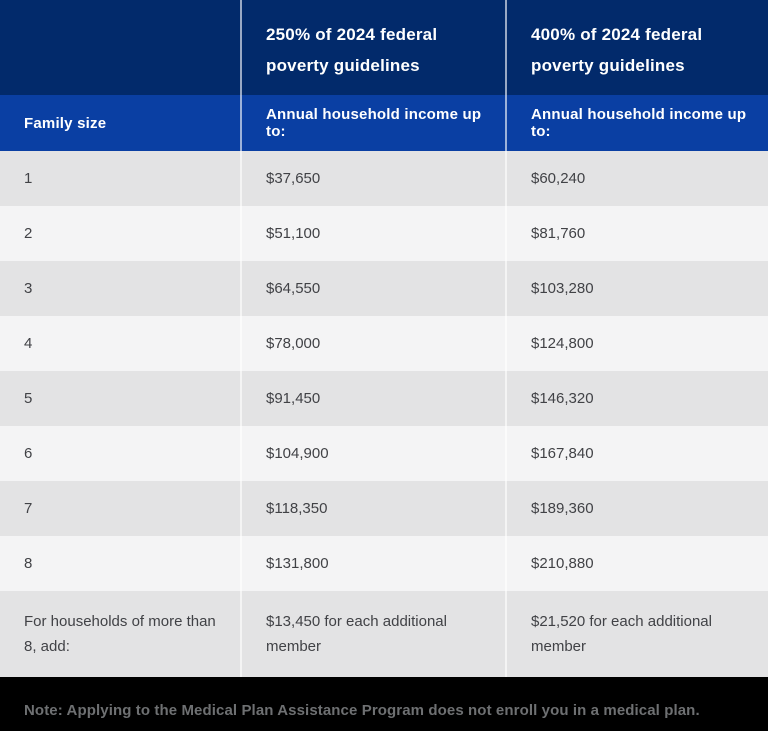 The height and width of the screenshot is (731, 768). What do you see at coordinates (120, 47) in the screenshot?
I see `header-cell-empty` at bounding box center [120, 47].